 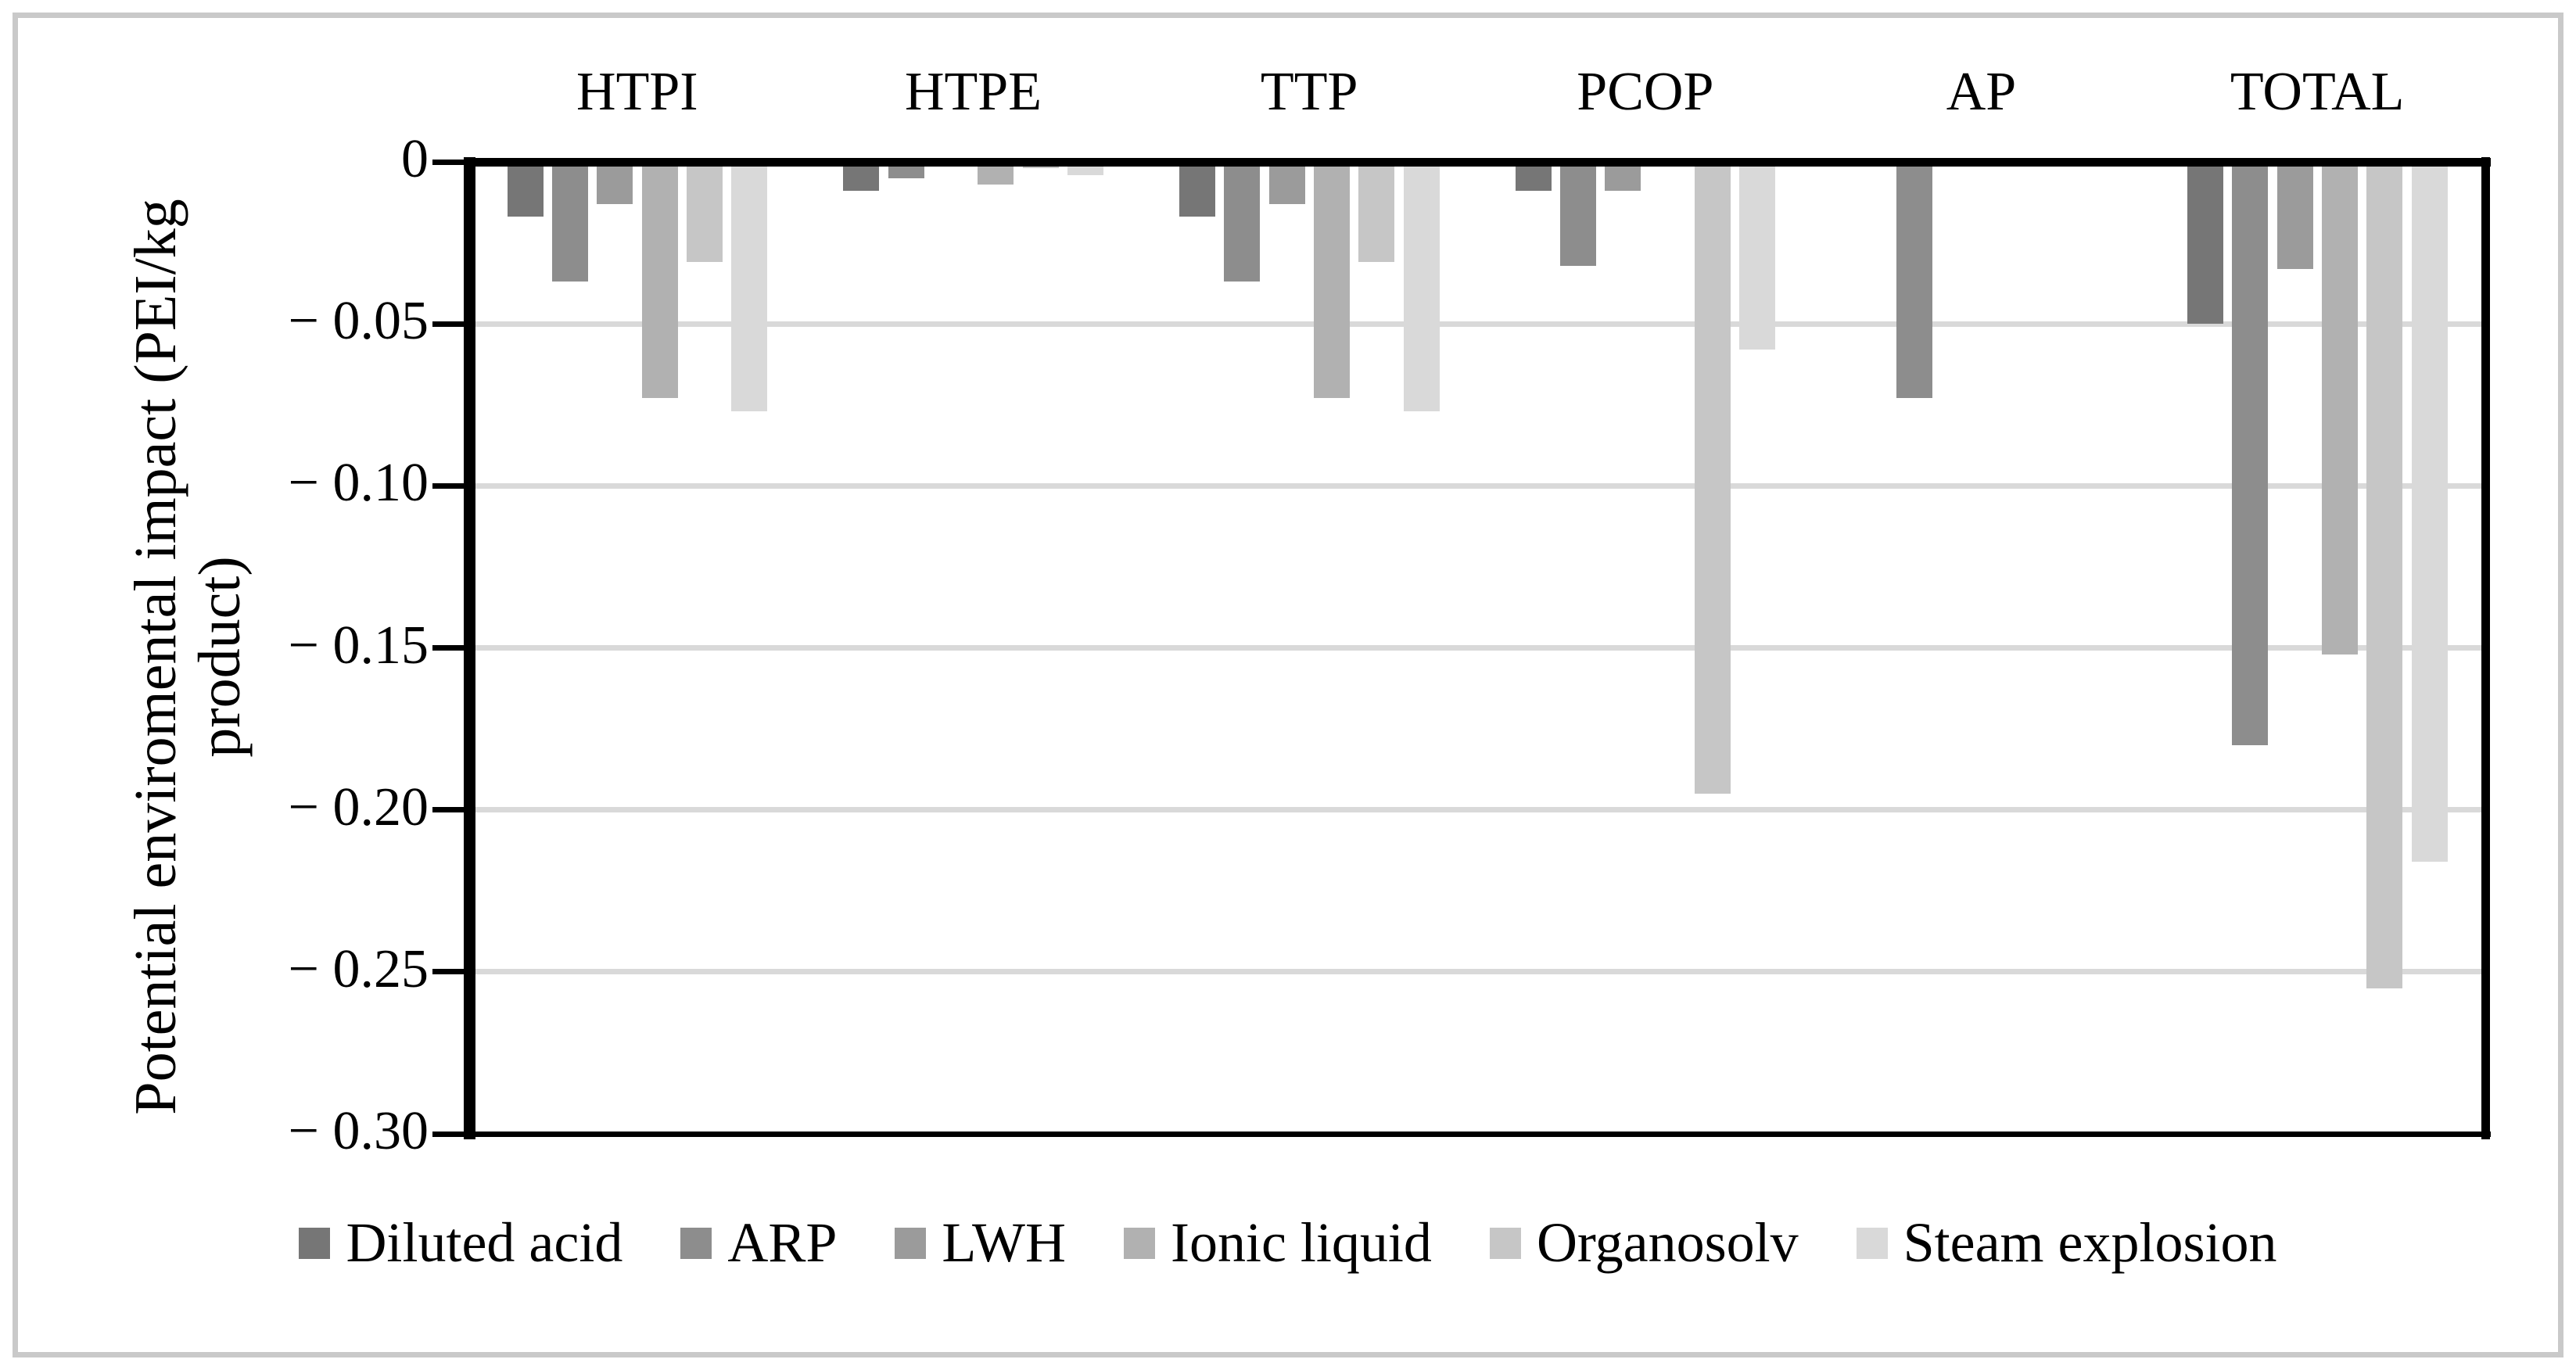 I want to click on legend-label: Organosolv, so click(x=1667, y=1242).